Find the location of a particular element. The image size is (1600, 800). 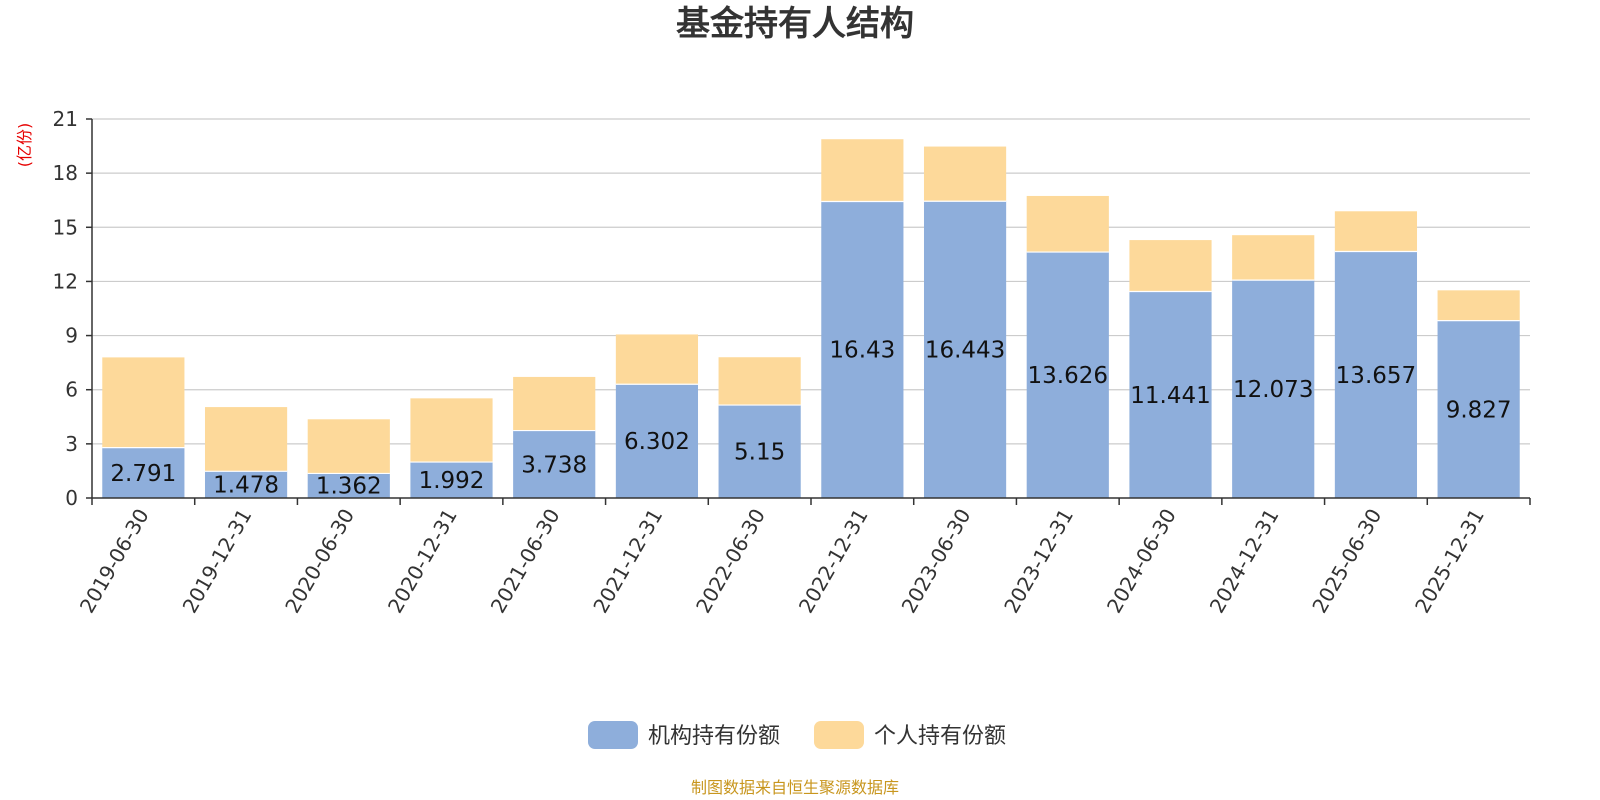

data-label: 16.443 is located at coordinates (965, 351).